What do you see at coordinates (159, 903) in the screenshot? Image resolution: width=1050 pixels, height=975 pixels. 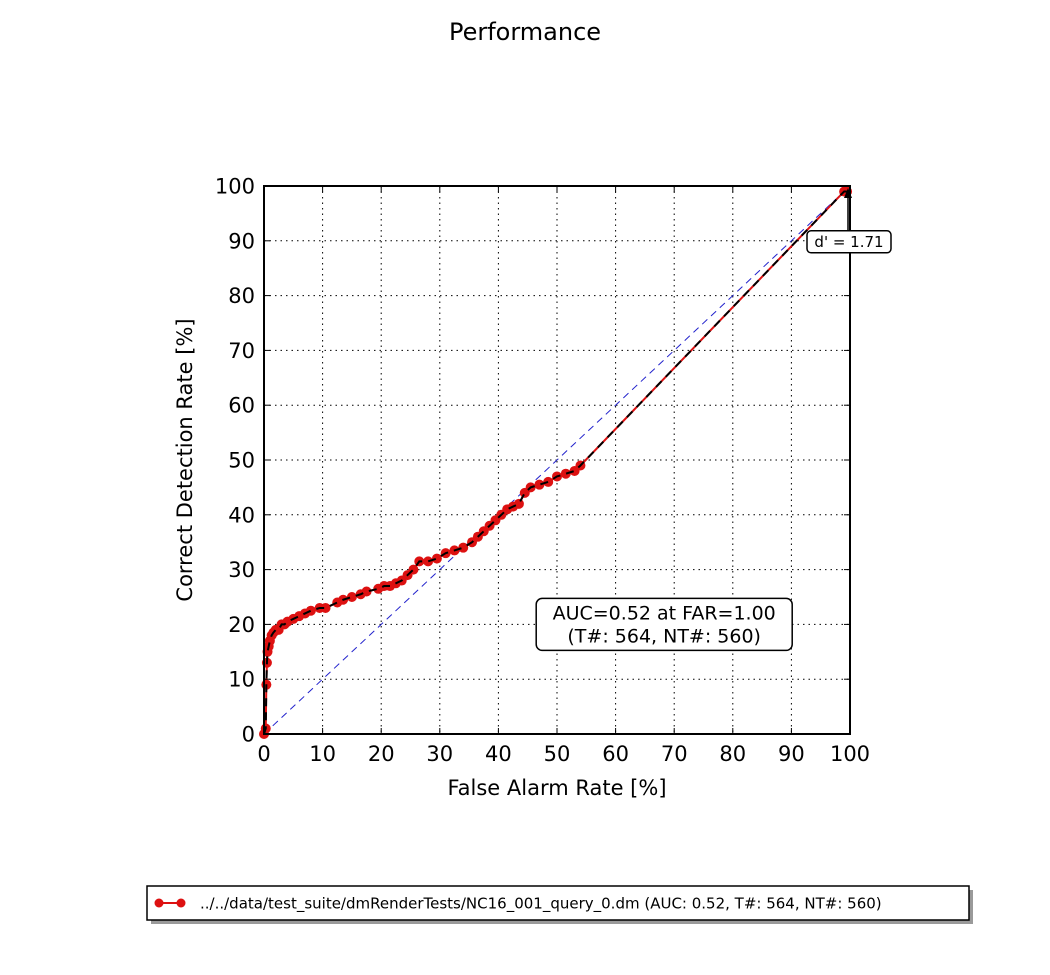 I see `legend-marker-left` at bounding box center [159, 903].